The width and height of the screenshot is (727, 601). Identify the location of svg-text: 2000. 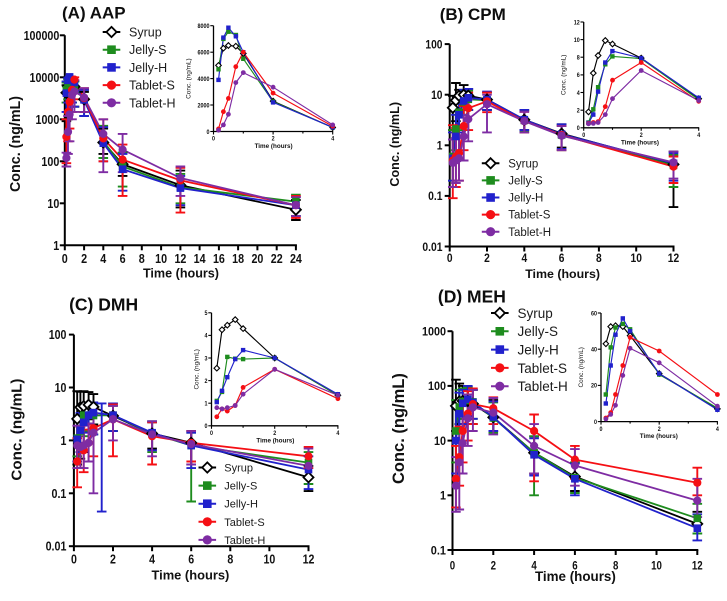
(204, 105).